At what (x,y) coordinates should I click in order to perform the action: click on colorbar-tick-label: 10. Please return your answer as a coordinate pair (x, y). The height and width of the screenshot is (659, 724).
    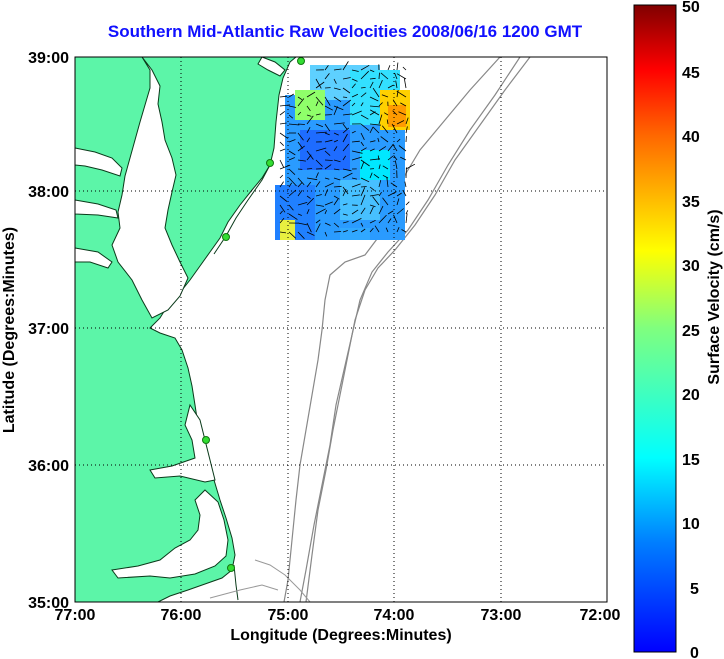
    Looking at the image, I should click on (691, 524).